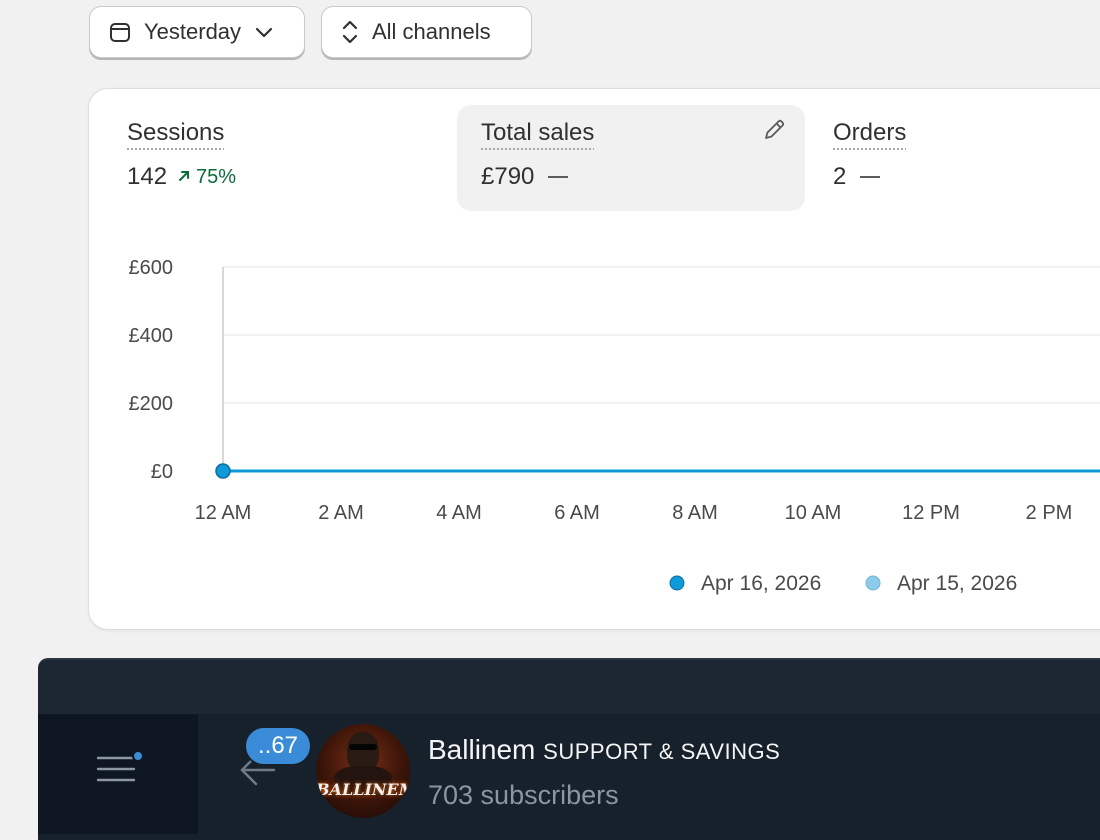 The width and height of the screenshot is (1100, 840). I want to click on legend-label: Apr 15, 2026, so click(957, 583).